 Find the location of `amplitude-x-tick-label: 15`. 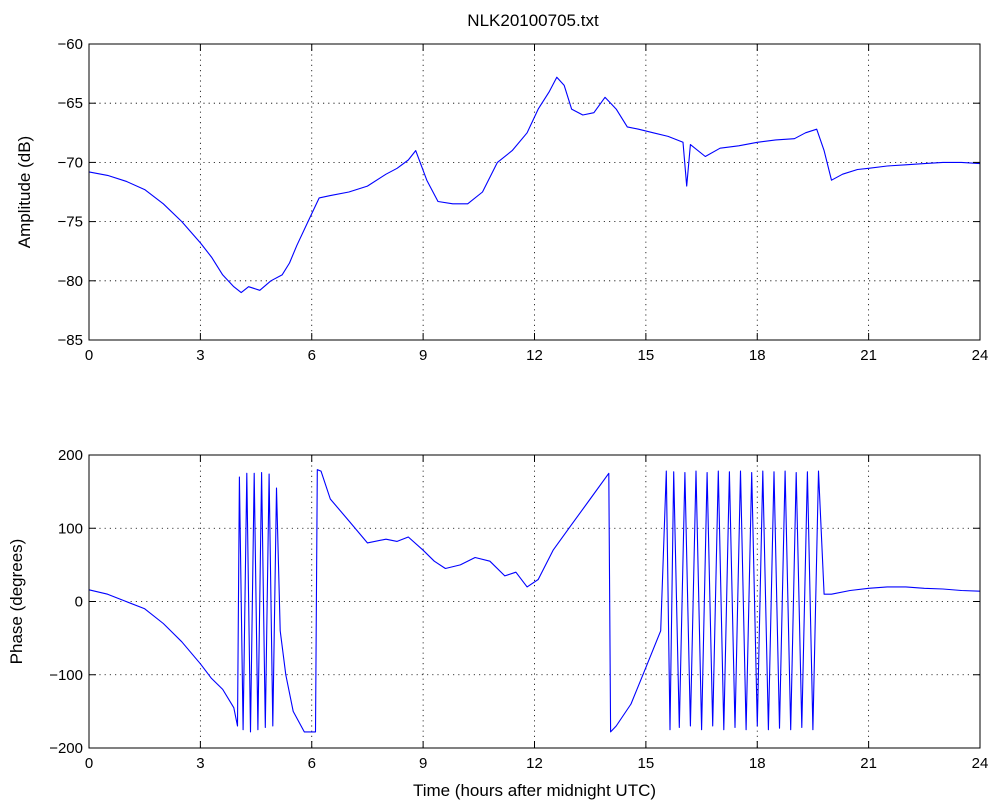

amplitude-x-tick-label: 15 is located at coordinates (646, 355).